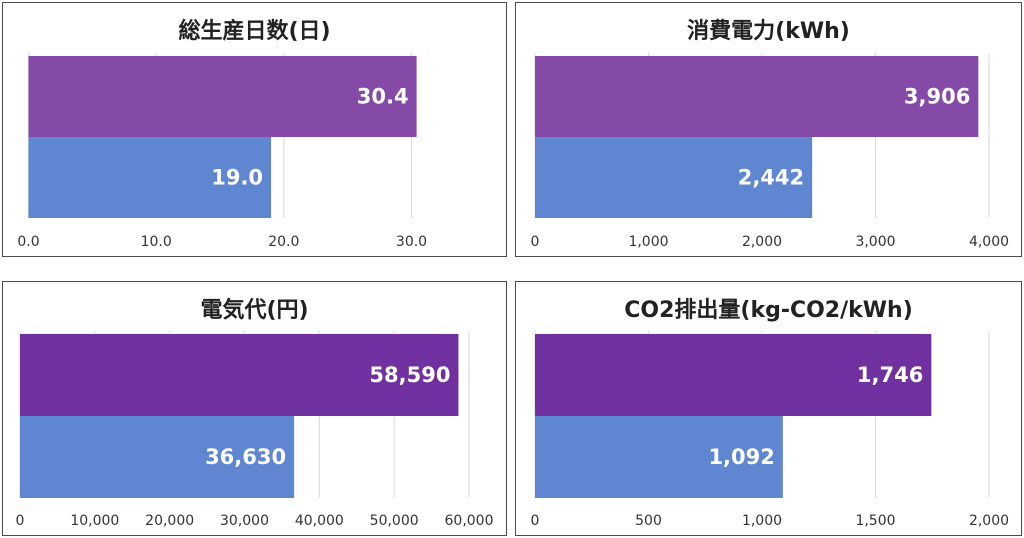 This screenshot has height=538, width=1024. I want to click on bar-value-label: 1,746, so click(890, 375).